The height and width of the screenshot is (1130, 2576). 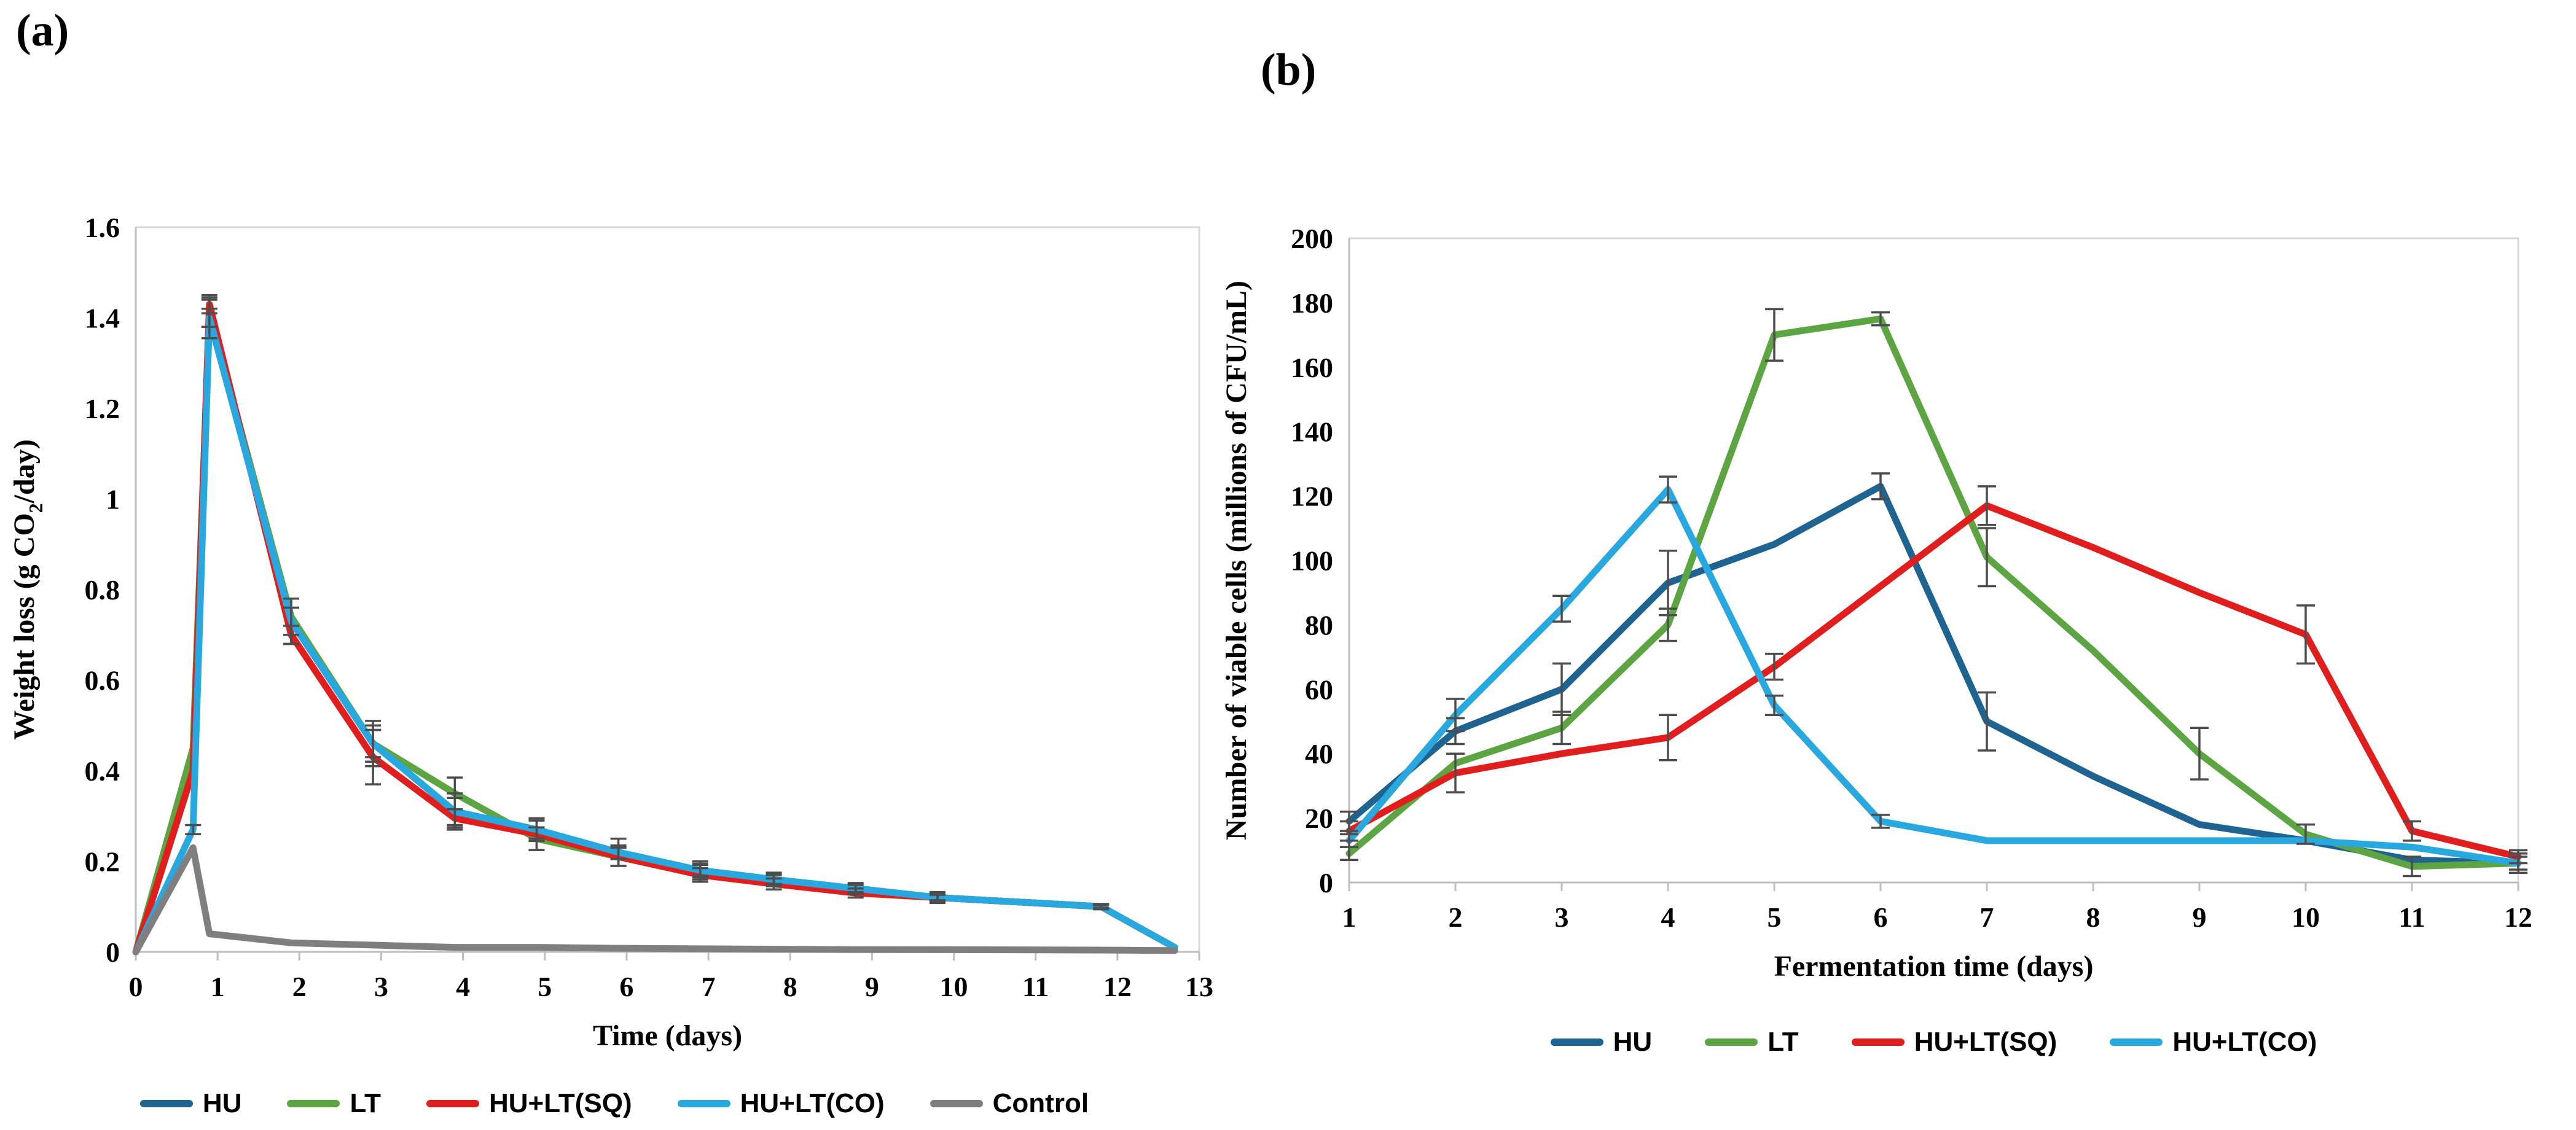 What do you see at coordinates (1319, 689) in the screenshot?
I see `y-tick-label: 60` at bounding box center [1319, 689].